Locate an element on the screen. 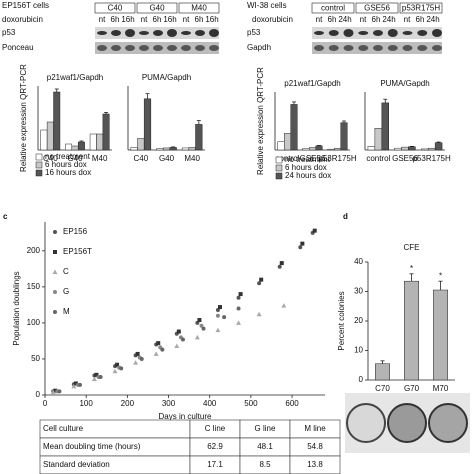 This screenshot has height=474, width=474. legend-label: EP156T is located at coordinates (77, 251).